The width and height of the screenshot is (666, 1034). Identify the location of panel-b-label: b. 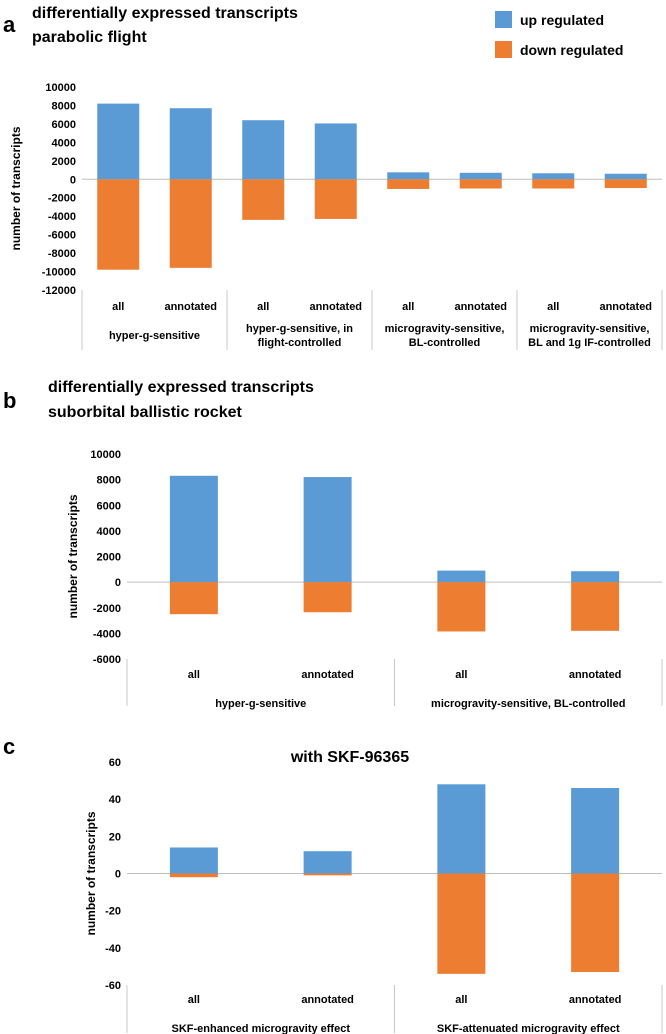
(9, 400).